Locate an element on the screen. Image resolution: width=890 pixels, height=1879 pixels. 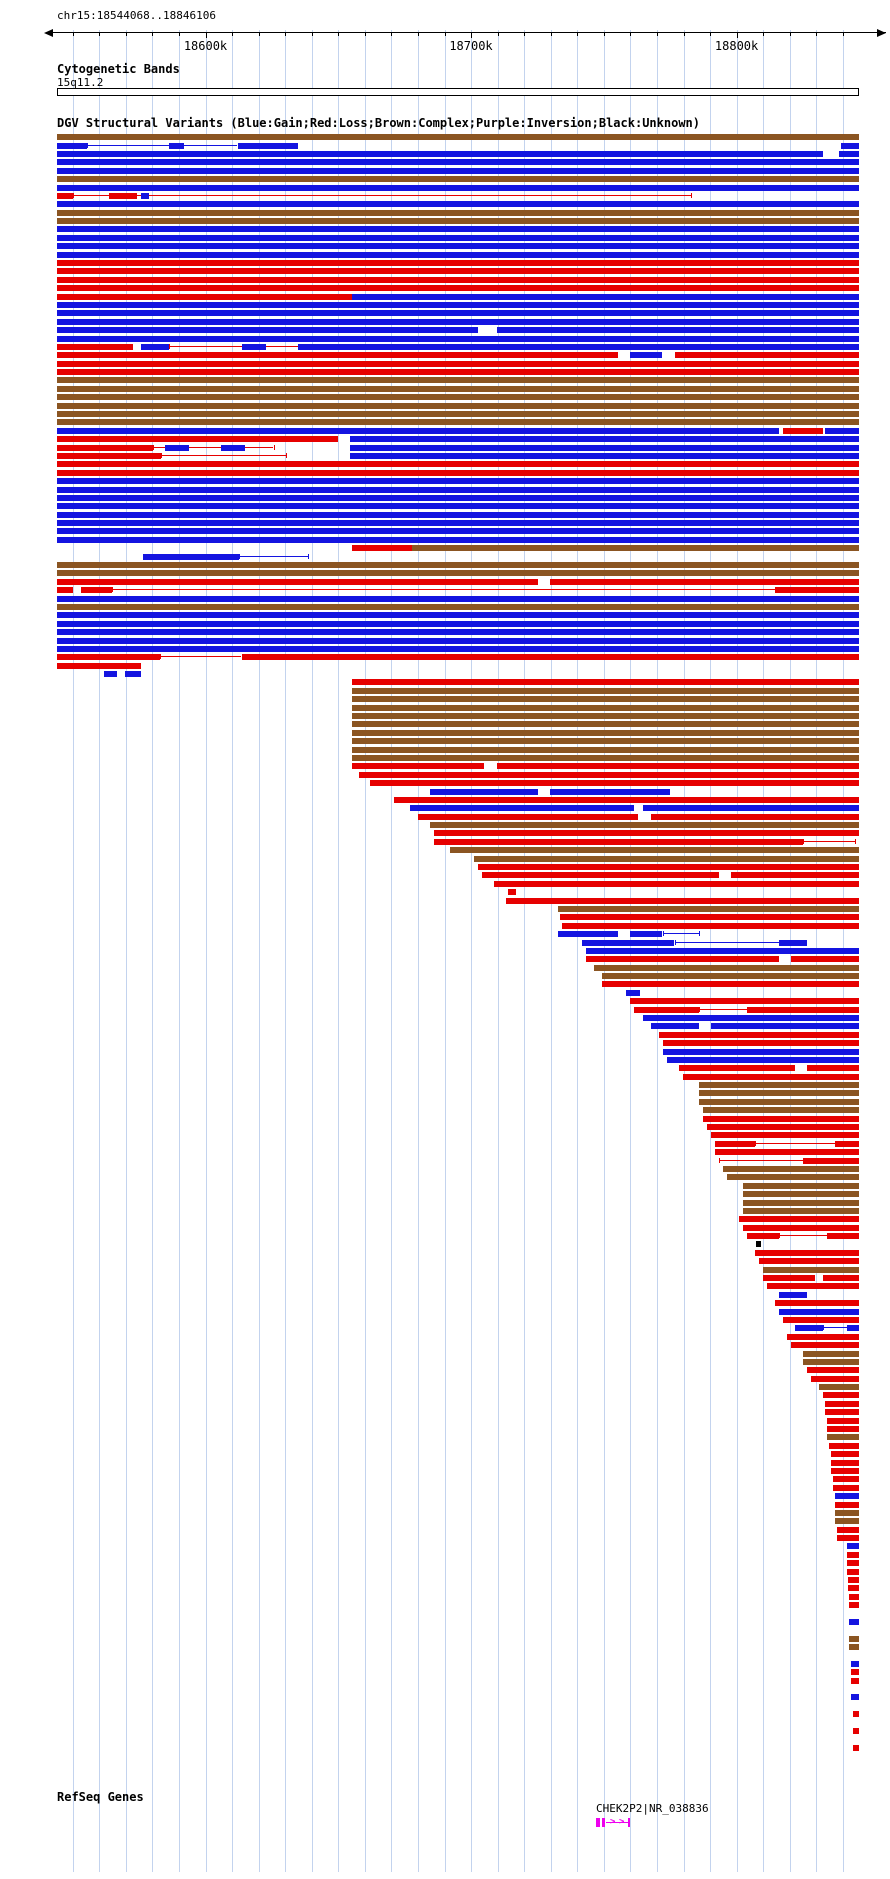
refseq-title: RefSeq Genes is located at coordinates (100, 1797).